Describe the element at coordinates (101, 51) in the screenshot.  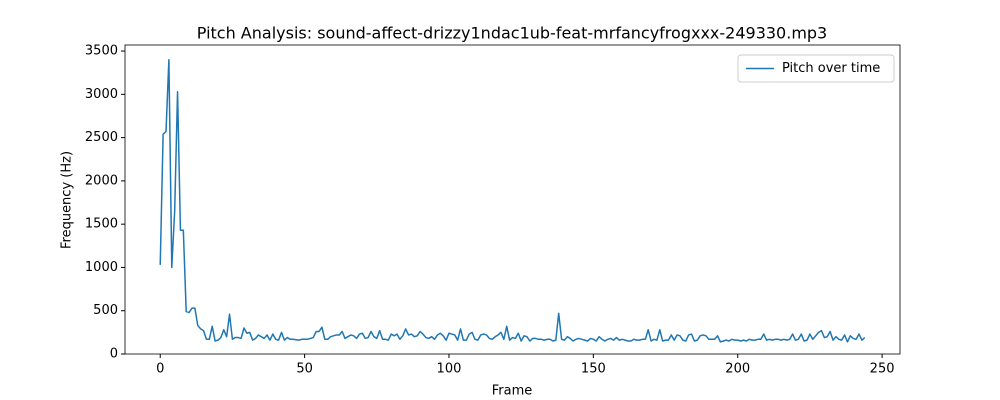
I see `y-tick-label: 3500` at that location.